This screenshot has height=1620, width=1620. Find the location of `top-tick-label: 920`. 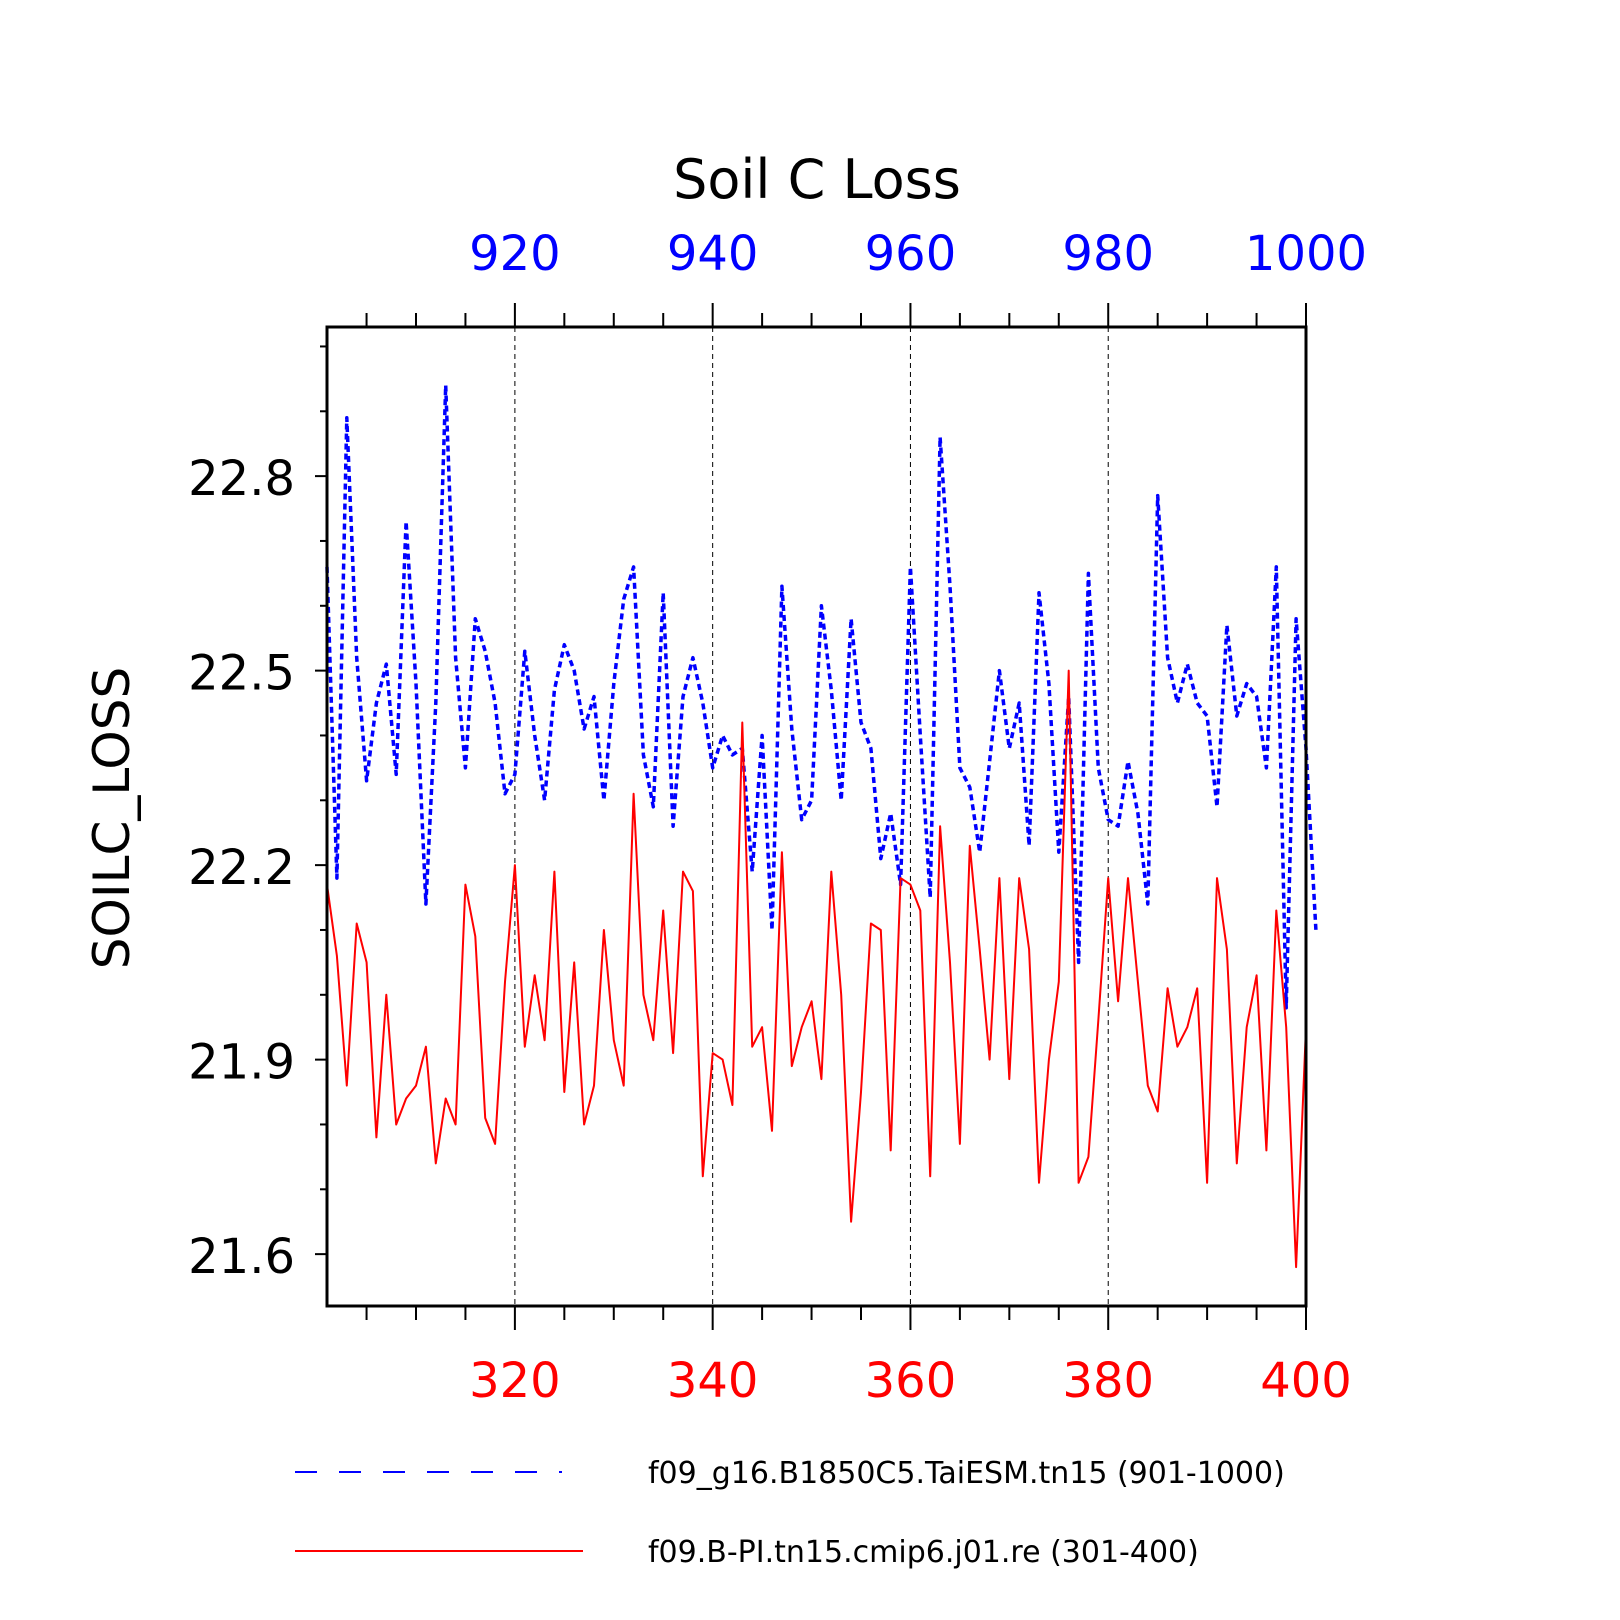

top-tick-label: 920 is located at coordinates (515, 254).